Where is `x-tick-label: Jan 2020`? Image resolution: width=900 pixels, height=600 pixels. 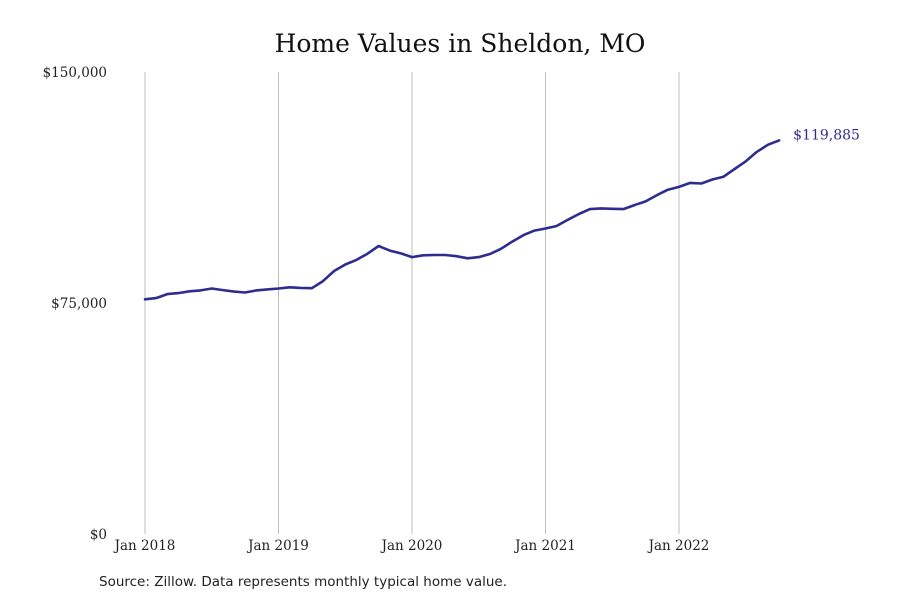
x-tick-label: Jan 2020 is located at coordinates (411, 546).